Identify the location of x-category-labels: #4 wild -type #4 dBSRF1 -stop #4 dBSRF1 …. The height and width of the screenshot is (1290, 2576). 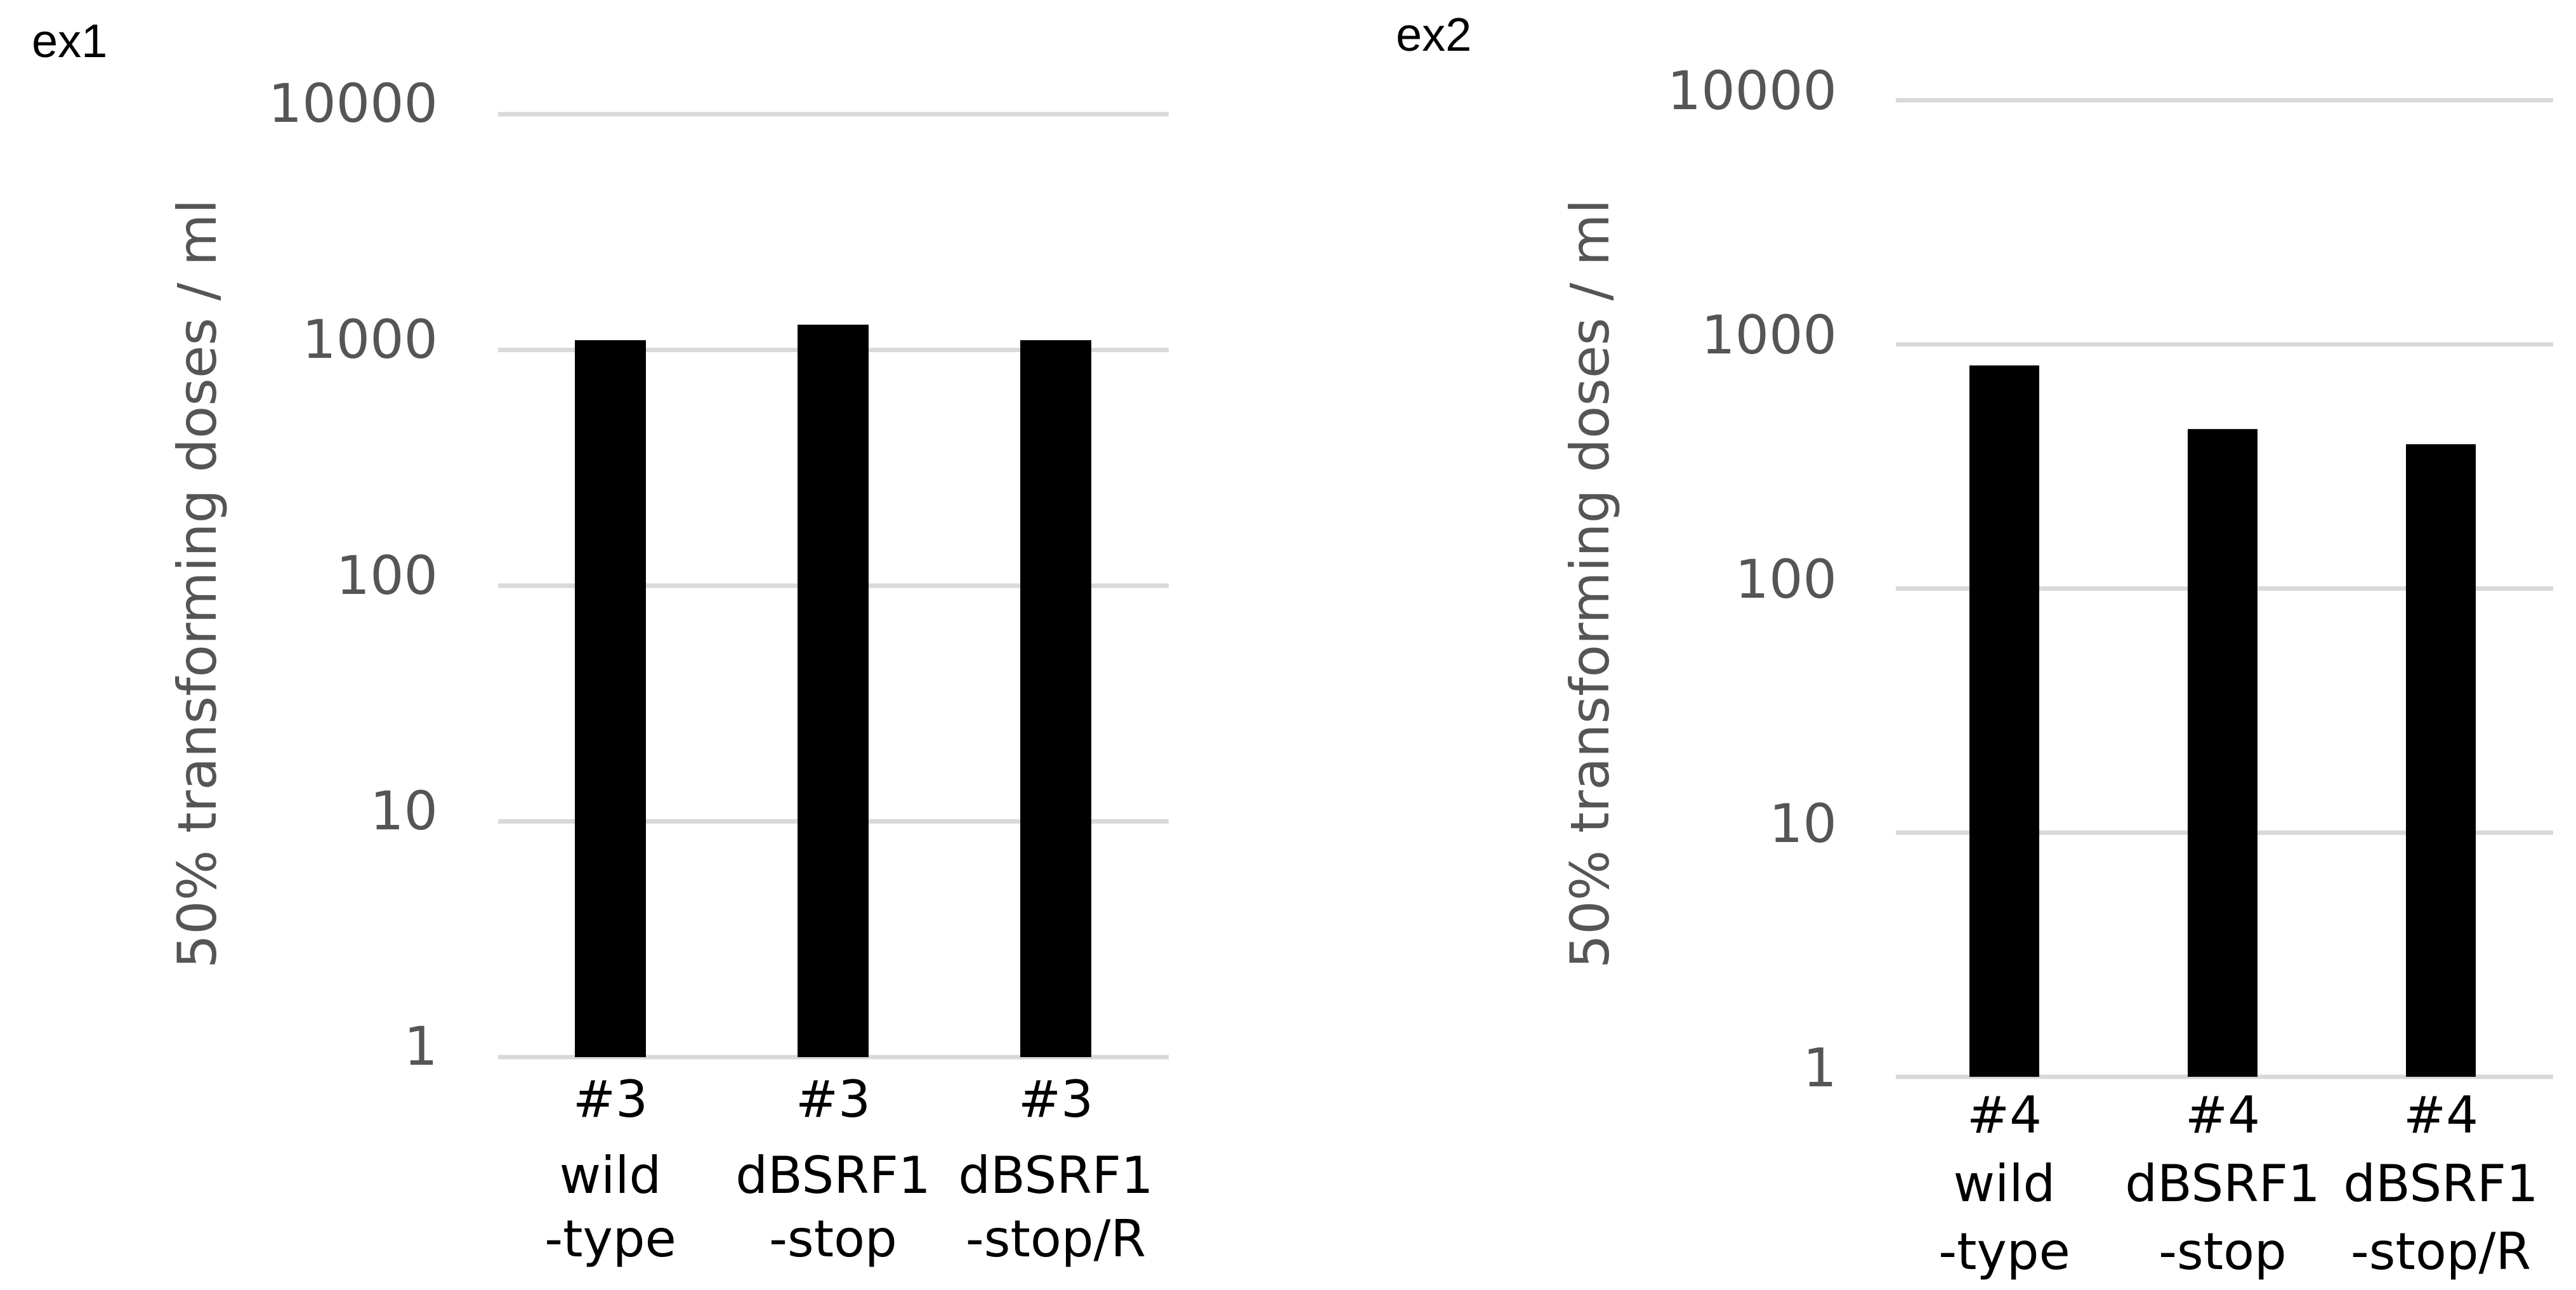
(2238, 1183).